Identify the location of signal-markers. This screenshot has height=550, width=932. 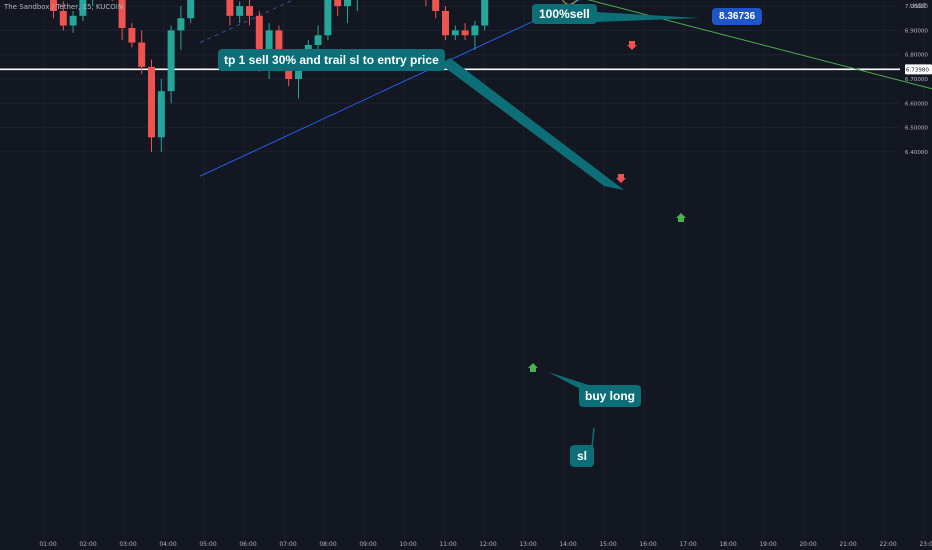
(607, 206).